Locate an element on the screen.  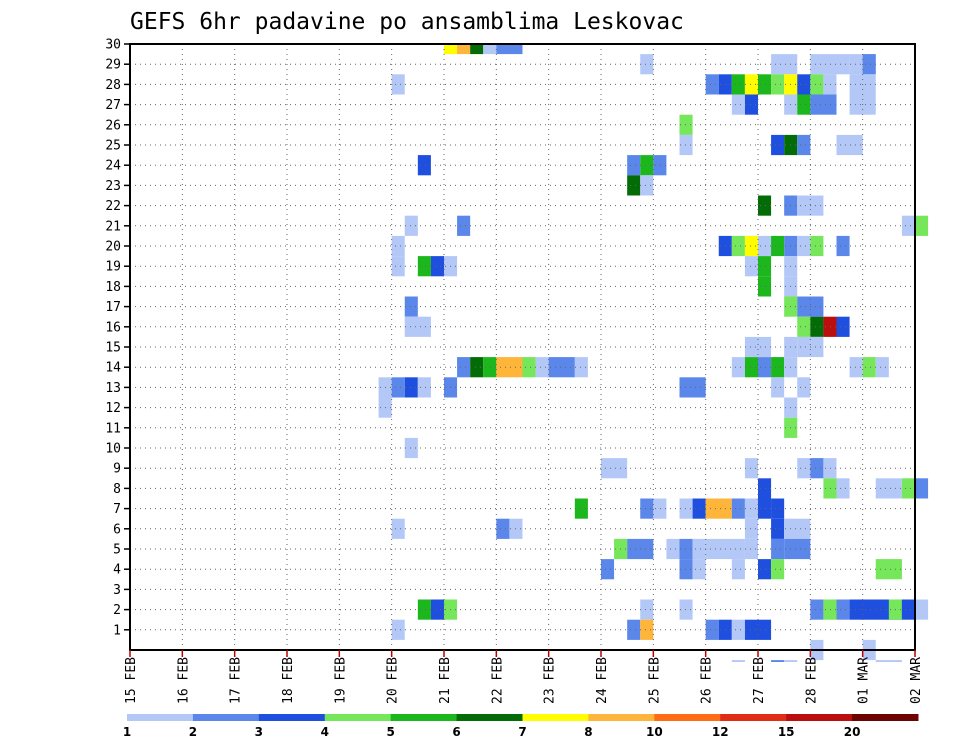
x-tick-label: 19 FEB is located at coordinates (340, 680).